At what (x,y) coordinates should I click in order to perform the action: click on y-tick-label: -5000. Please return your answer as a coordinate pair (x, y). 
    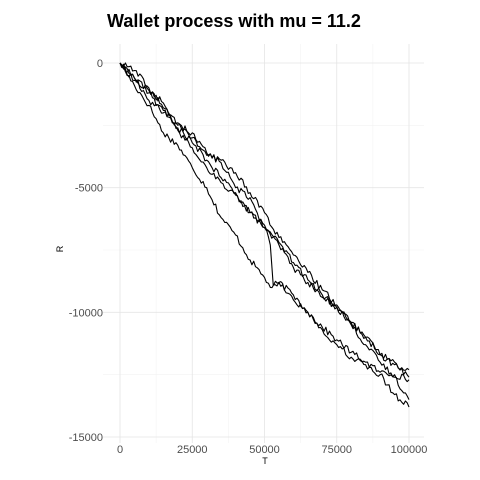
    Looking at the image, I should click on (89, 189).